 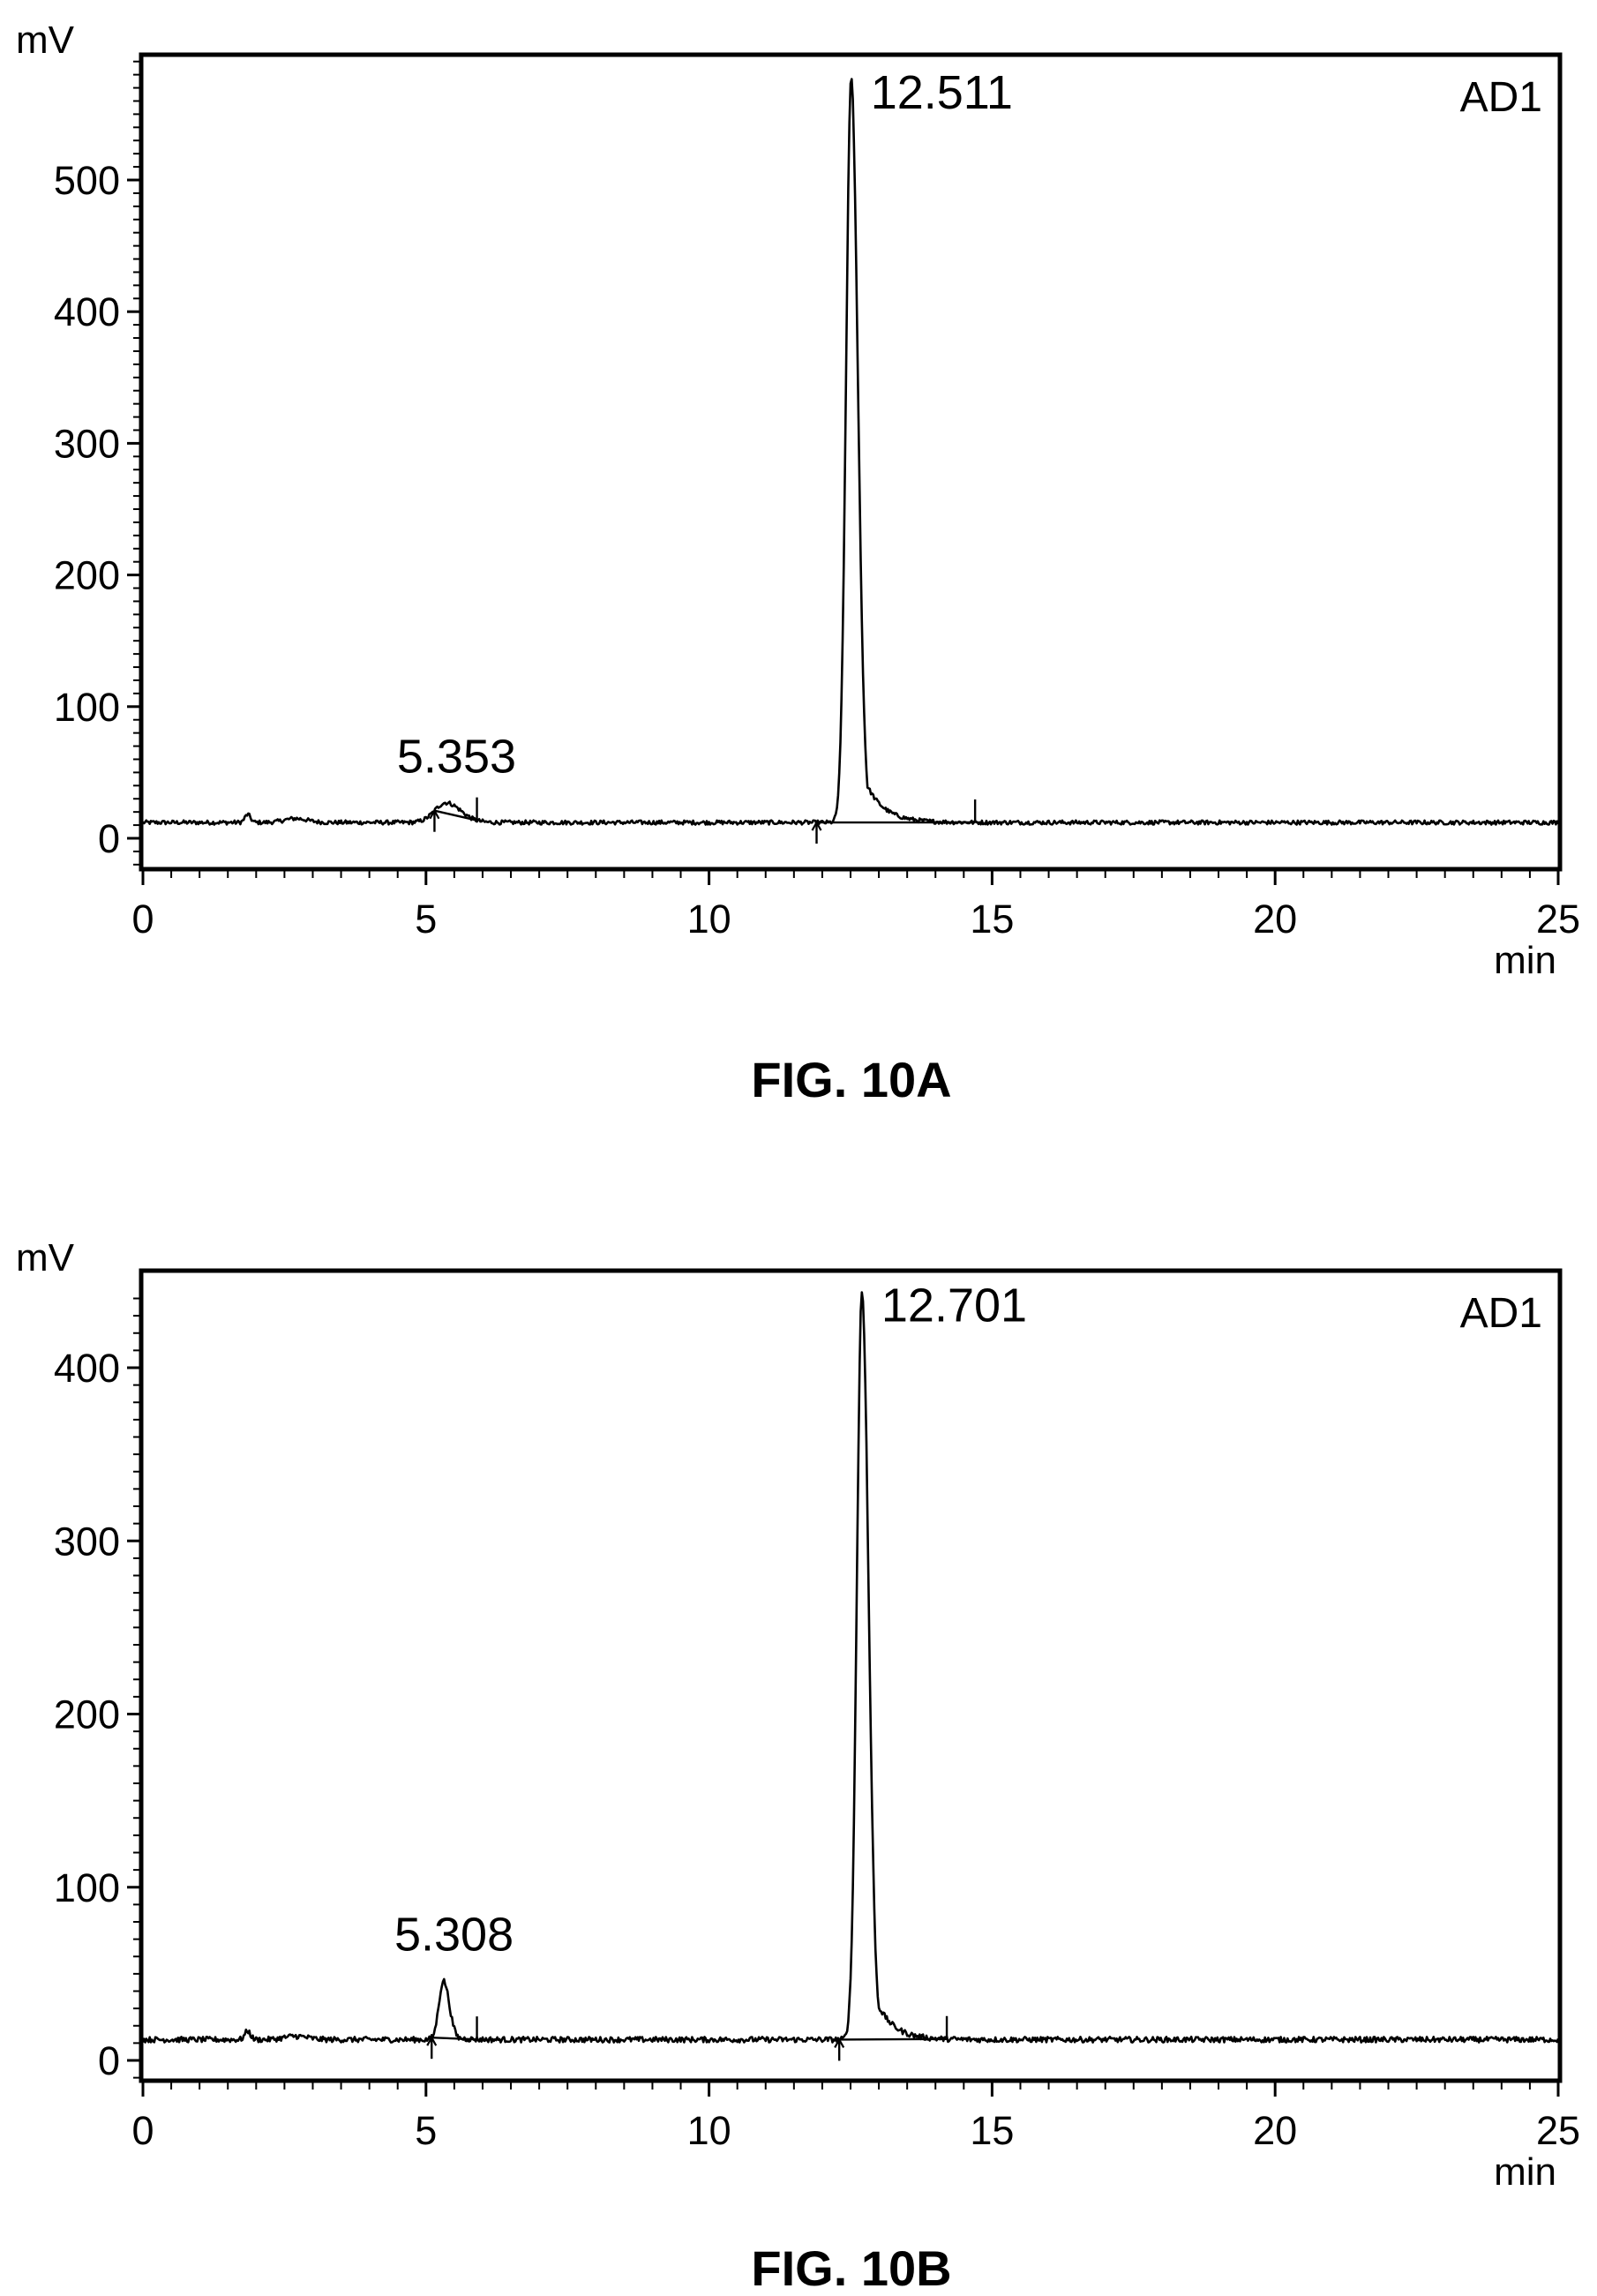 What do you see at coordinates (454, 1935) in the screenshot?
I see `peak-retention-label: 5.308` at bounding box center [454, 1935].